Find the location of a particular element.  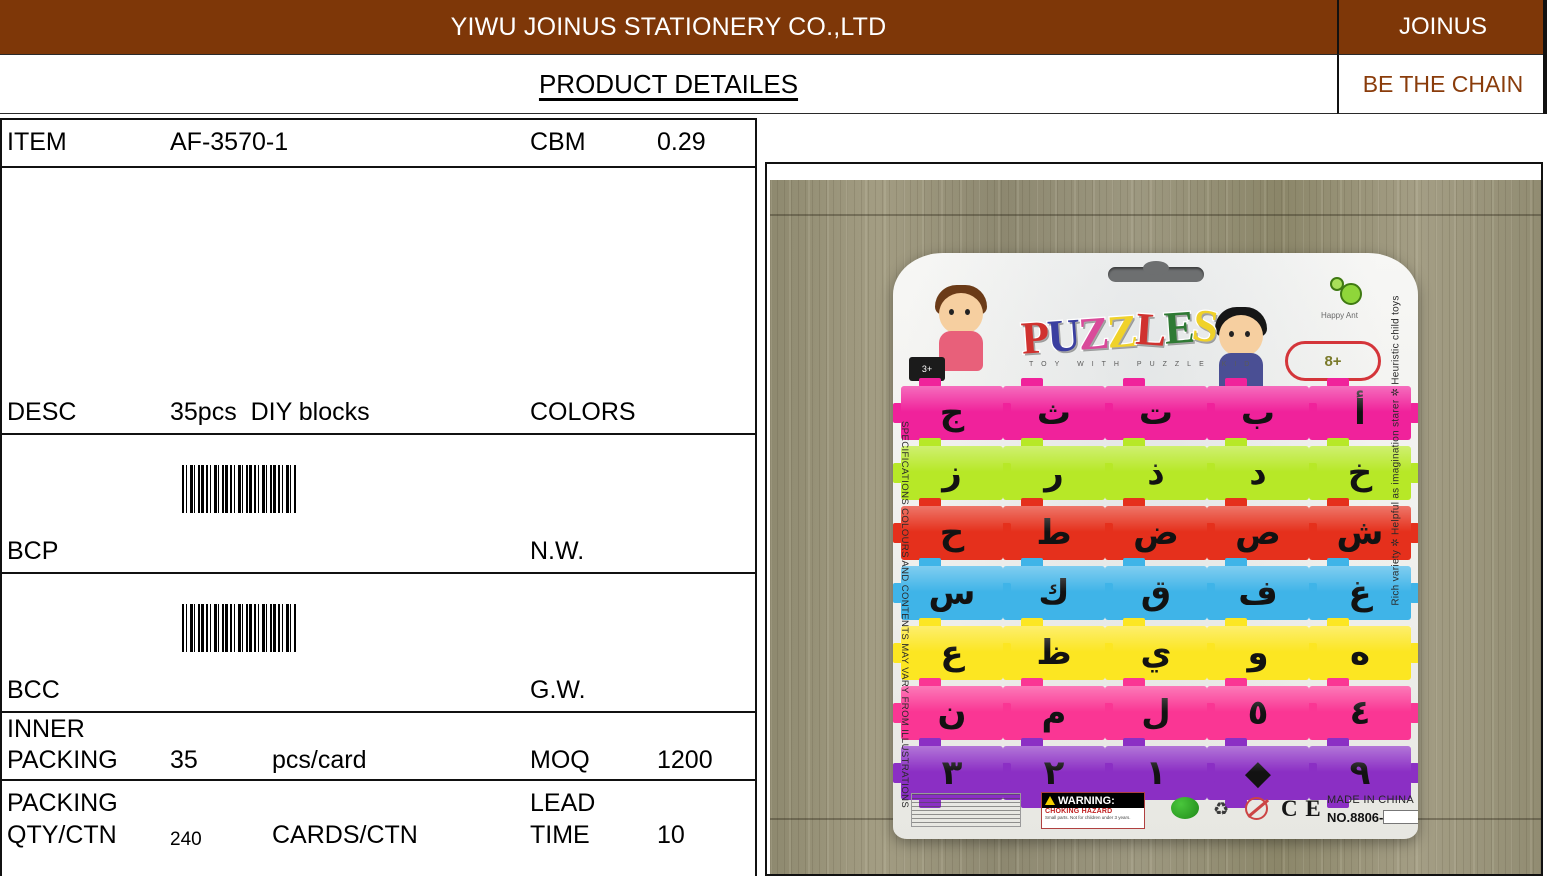

brand-slogan: BE THE CHAIN is located at coordinates (1443, 83).